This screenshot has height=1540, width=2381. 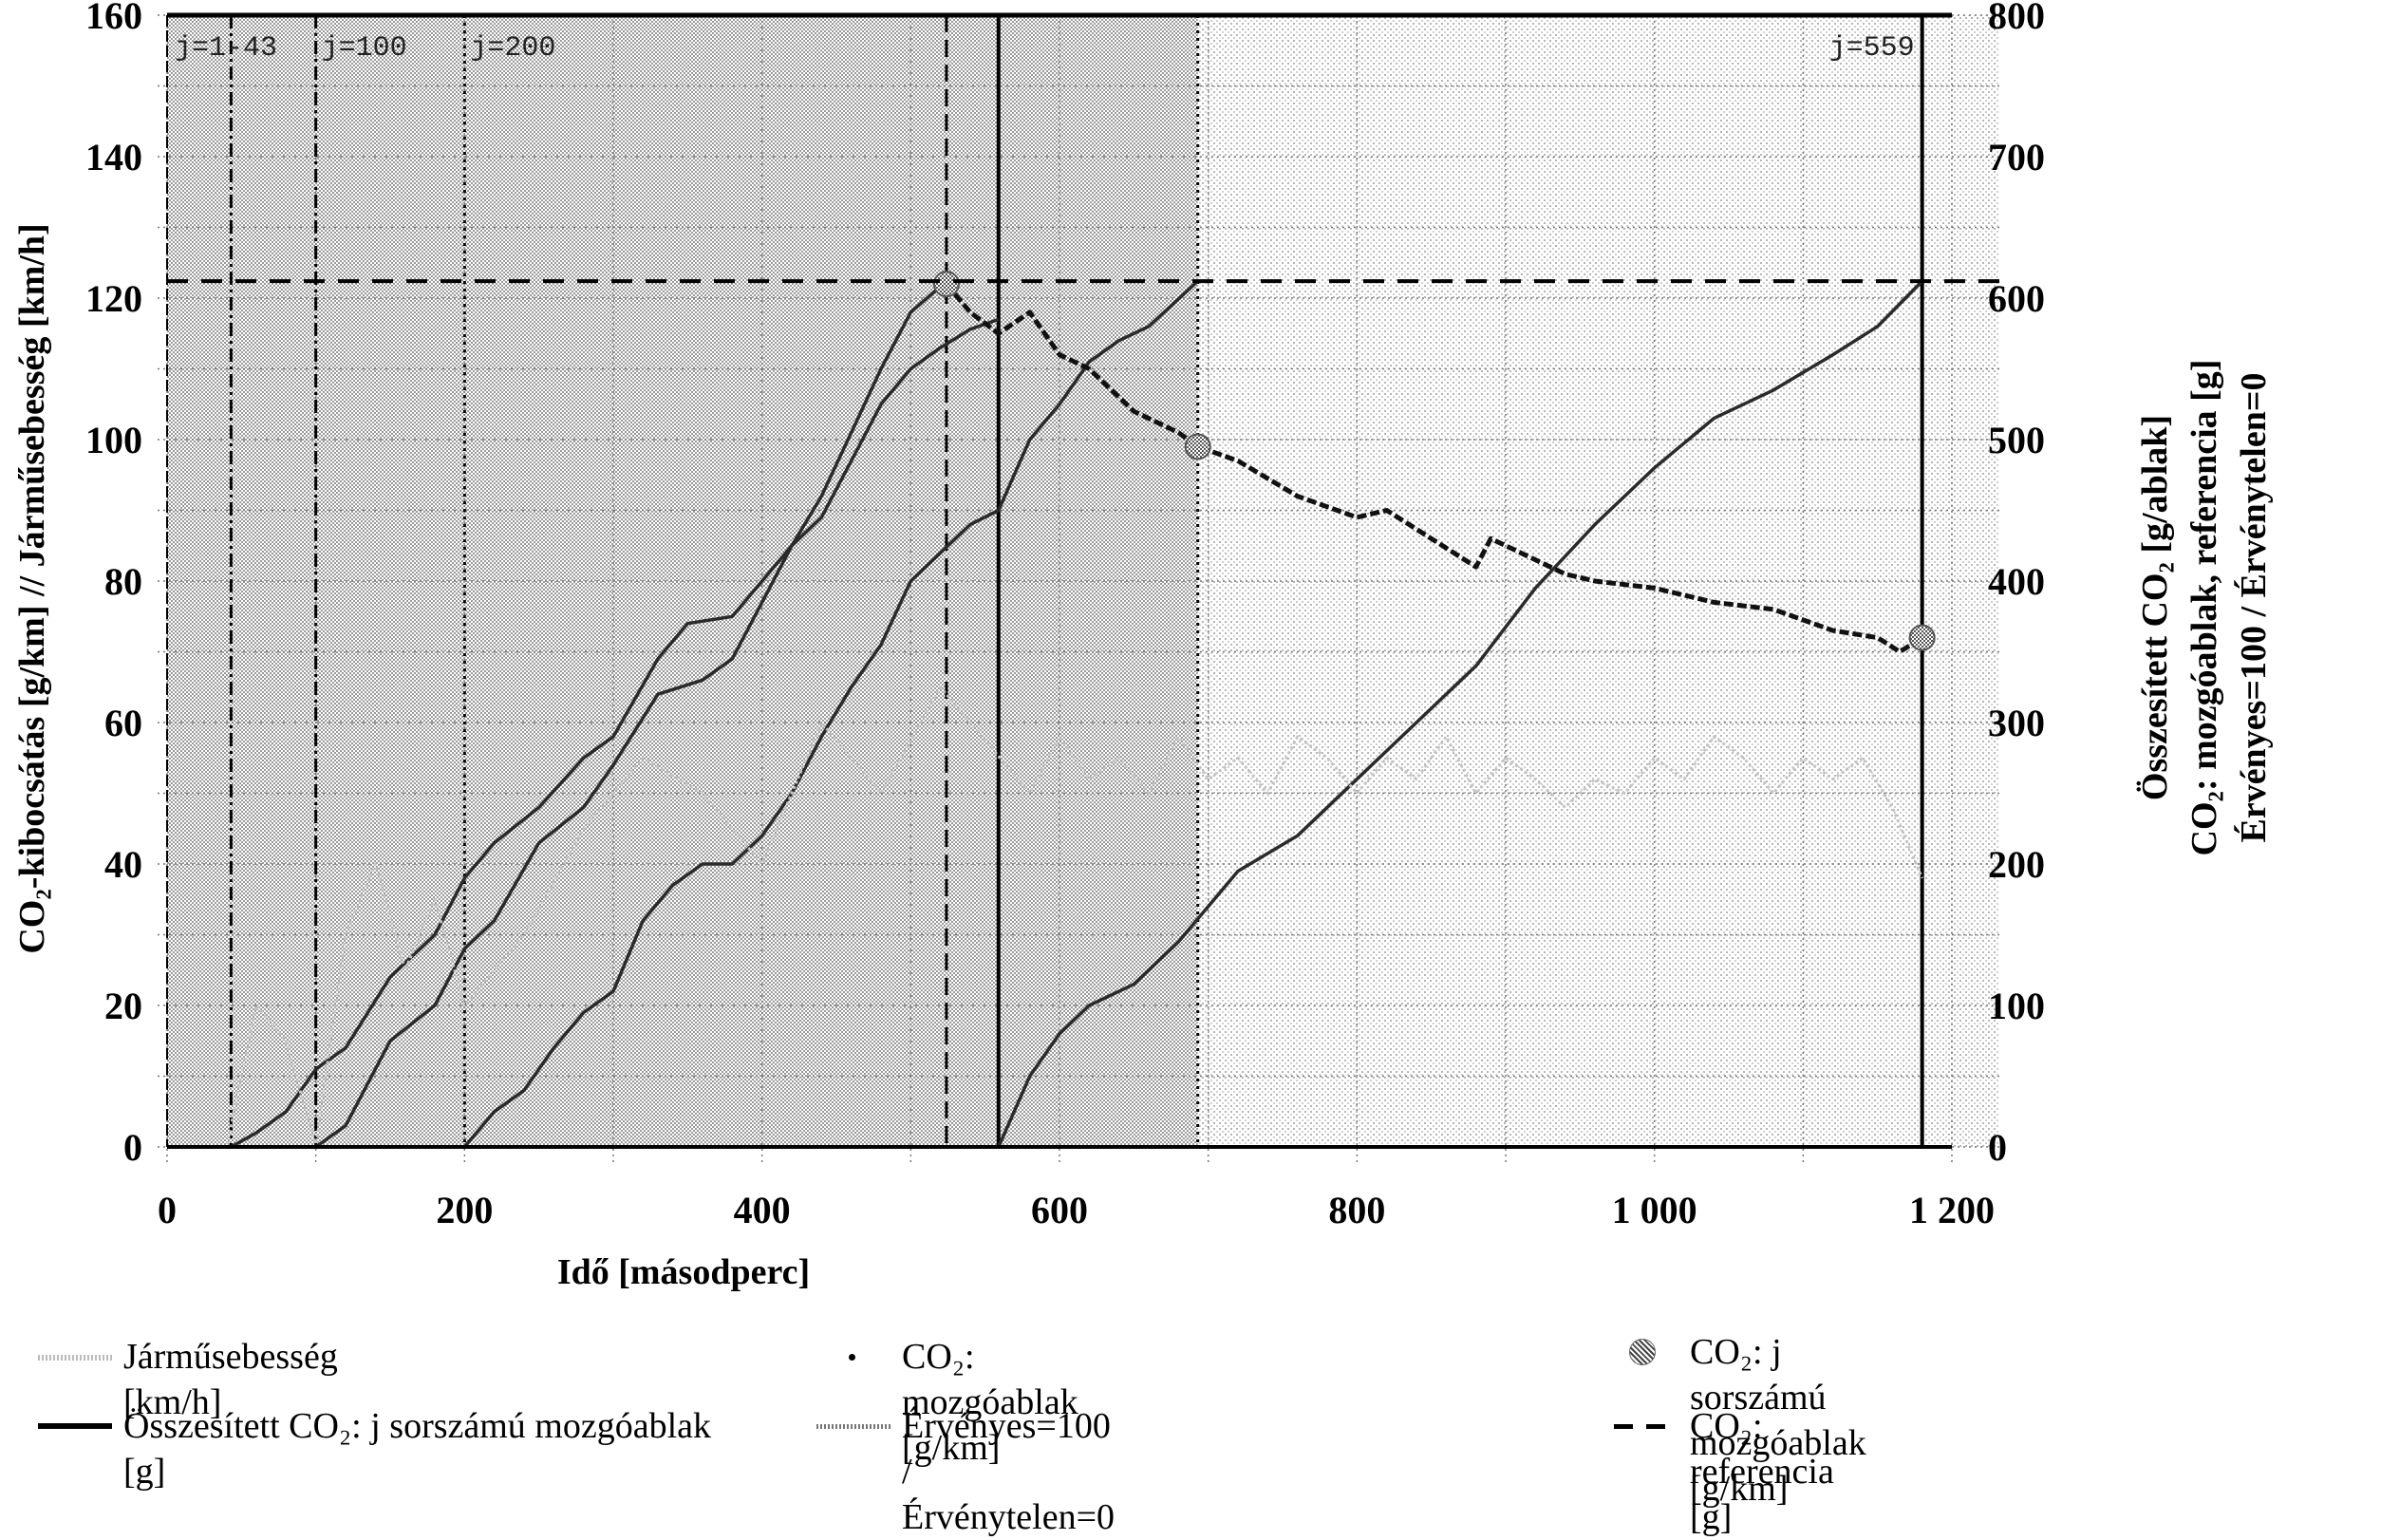 I want to click on y-axis-right-title-2: CO₂: mozgóablak, referencia [g], so click(x=2204, y=608).